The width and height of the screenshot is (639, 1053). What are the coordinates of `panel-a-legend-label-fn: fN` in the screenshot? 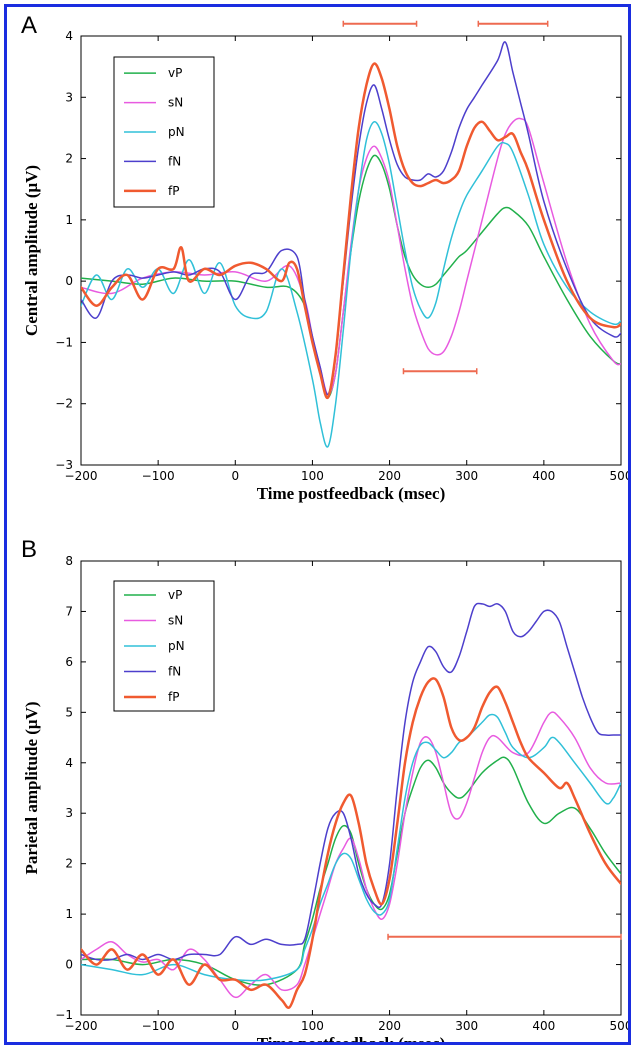 It's located at (174, 161).